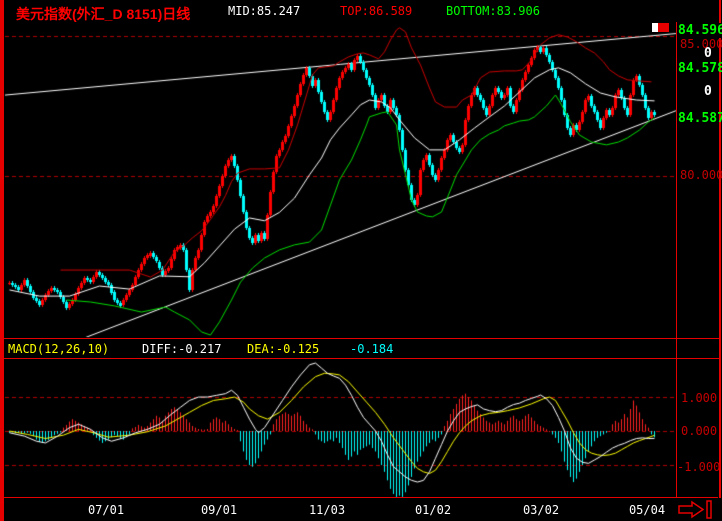  Describe the element at coordinates (433, 510) in the screenshot. I see `date-label: 01/02` at that location.